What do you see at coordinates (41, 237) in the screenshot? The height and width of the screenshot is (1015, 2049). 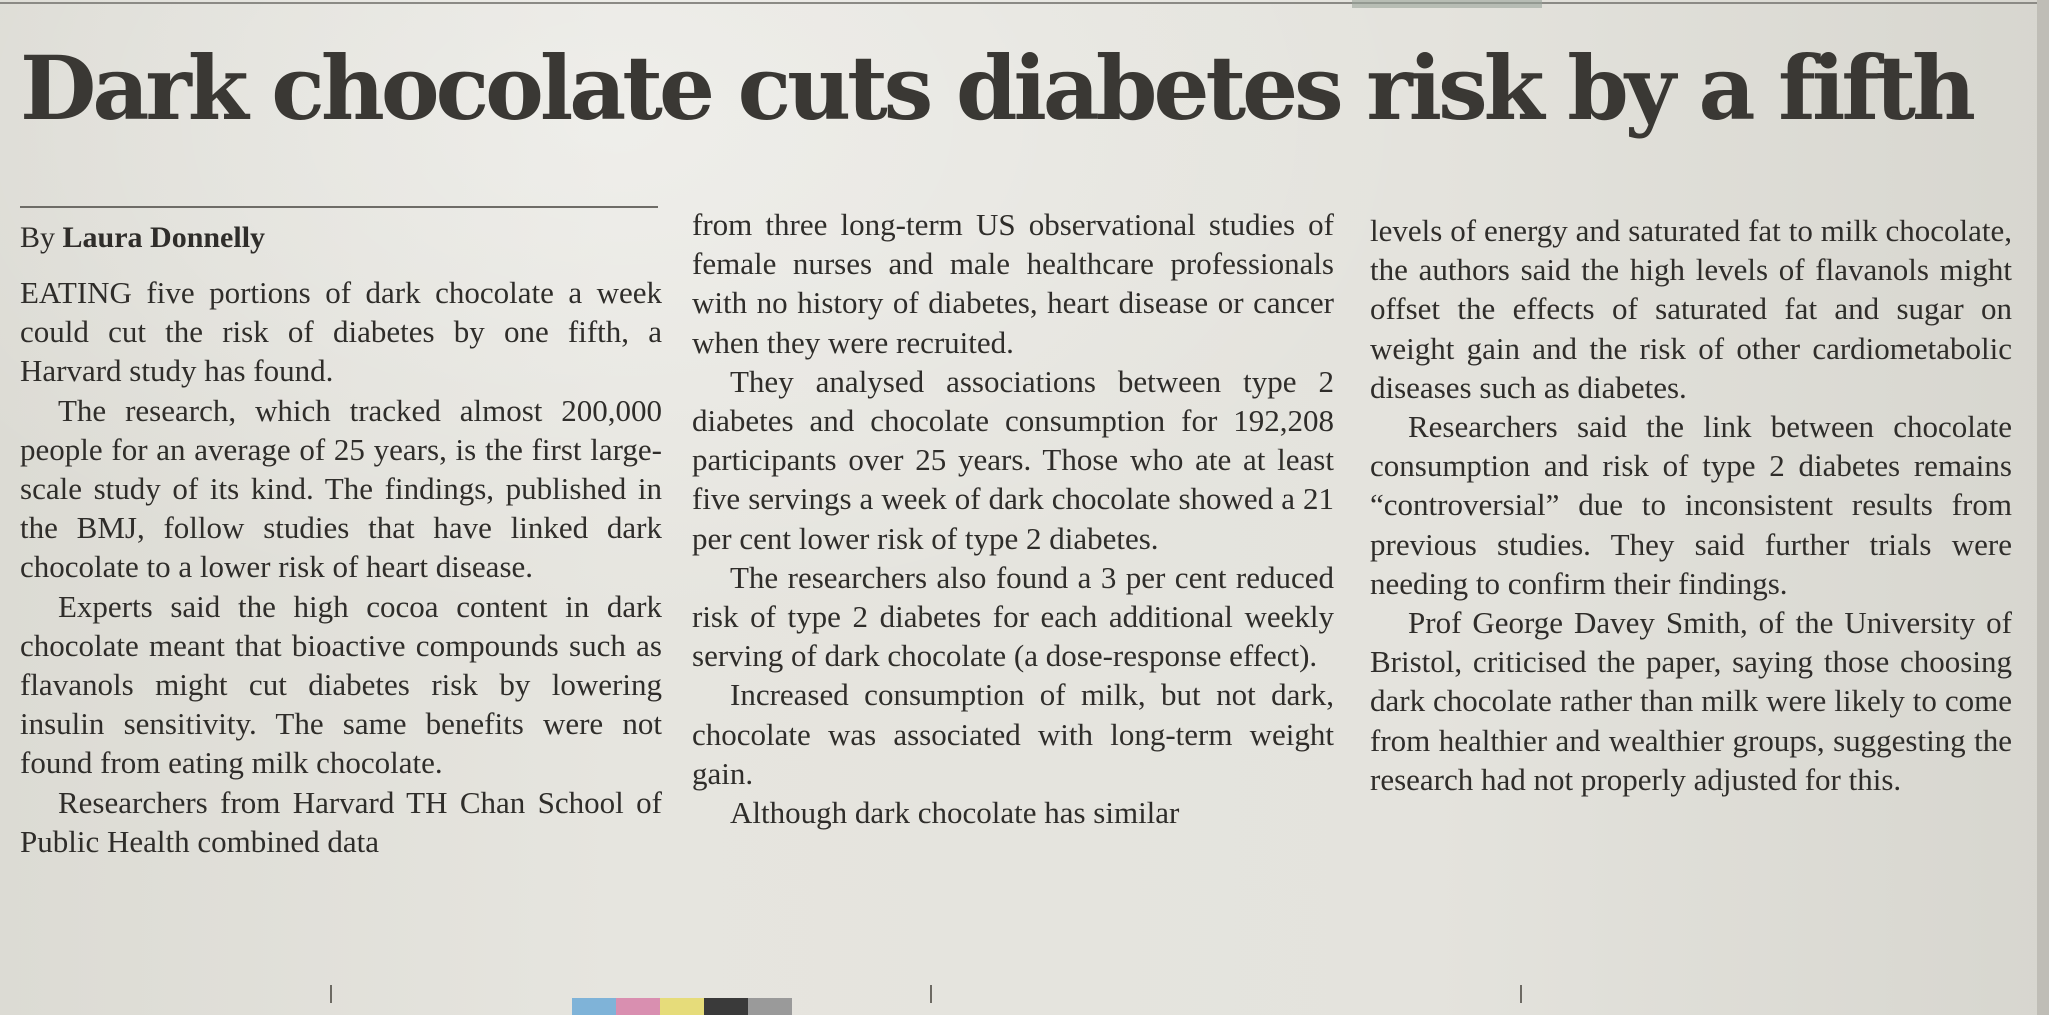 I see `byline-prefix: By` at bounding box center [41, 237].